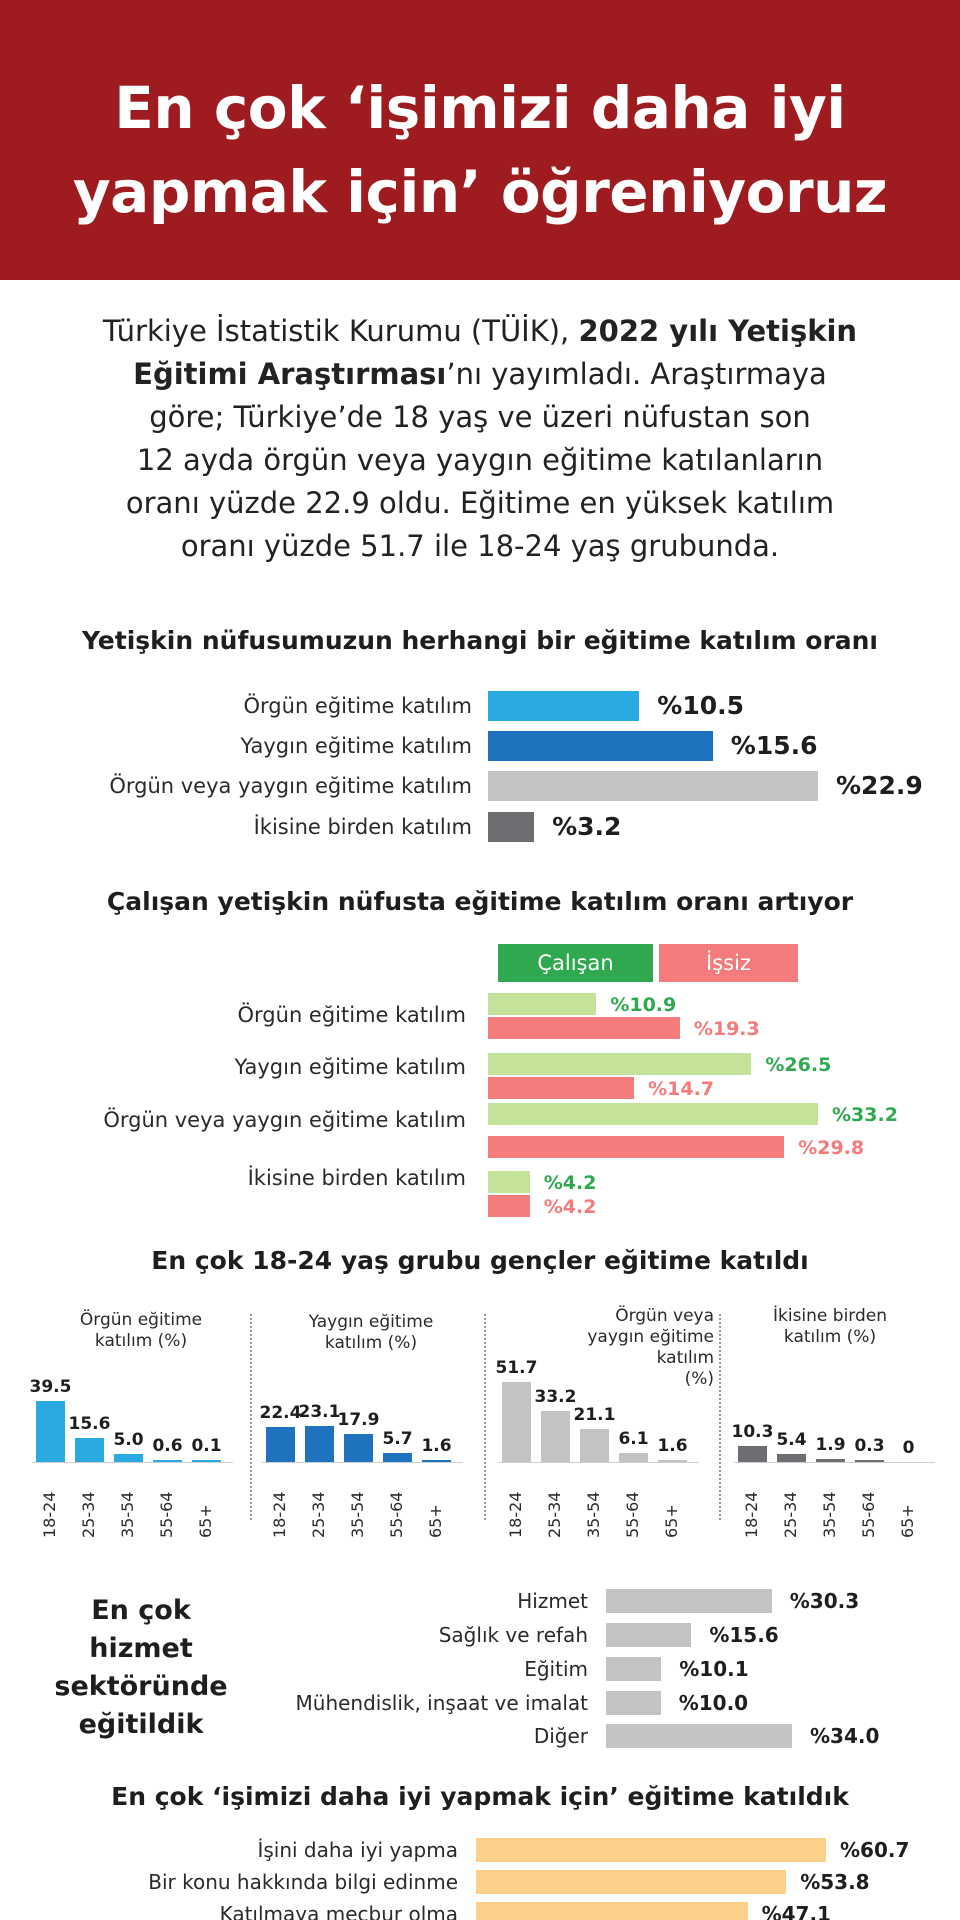 The image size is (960, 1920). Describe the element at coordinates (350, 1067) in the screenshot. I see `employment-category-label: Yaygın eğitime katılım` at that location.